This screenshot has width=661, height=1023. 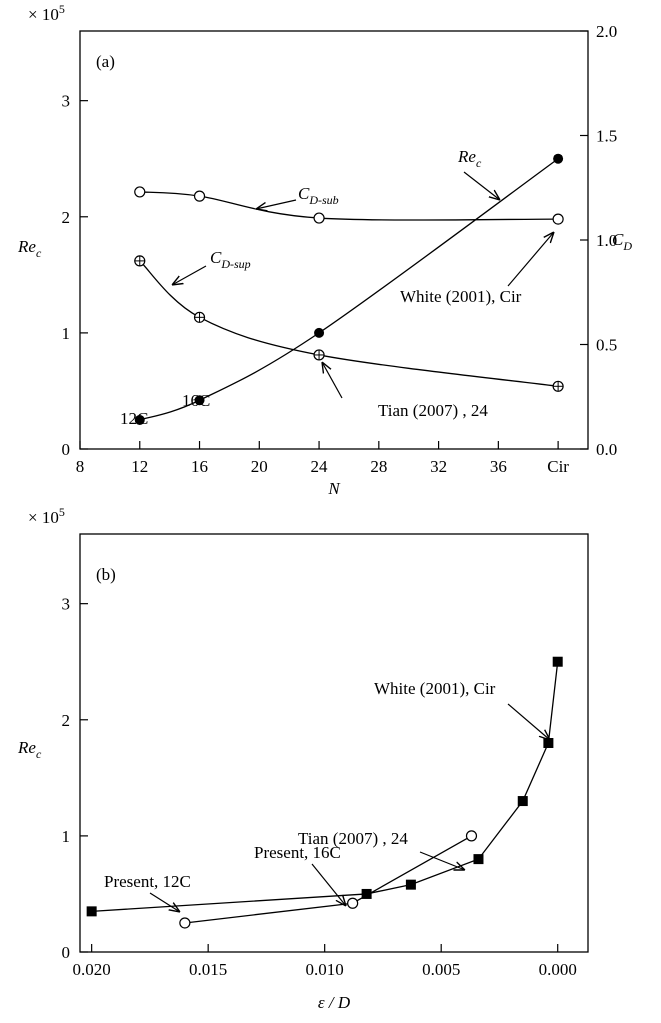 I want to click on annotation: Rec, so click(x=469, y=158).